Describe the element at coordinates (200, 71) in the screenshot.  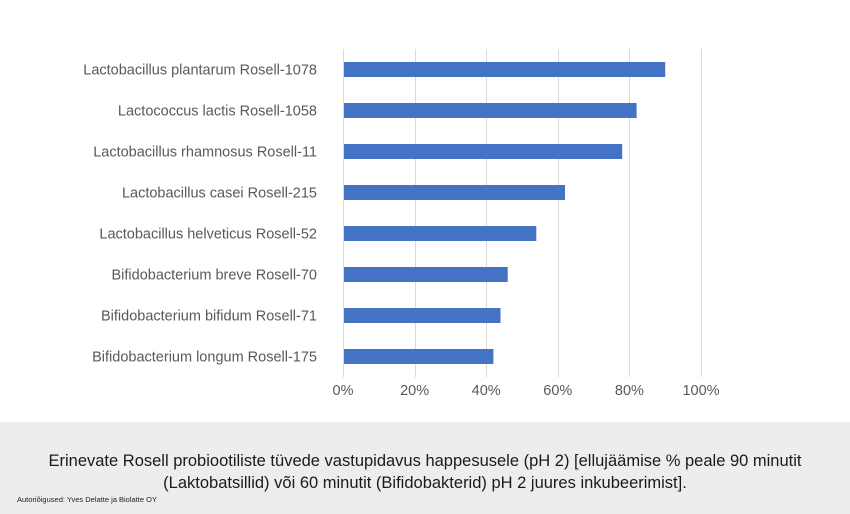
I see `category-label-0: Lactobacillus plantarum Rosell-1078` at that location.